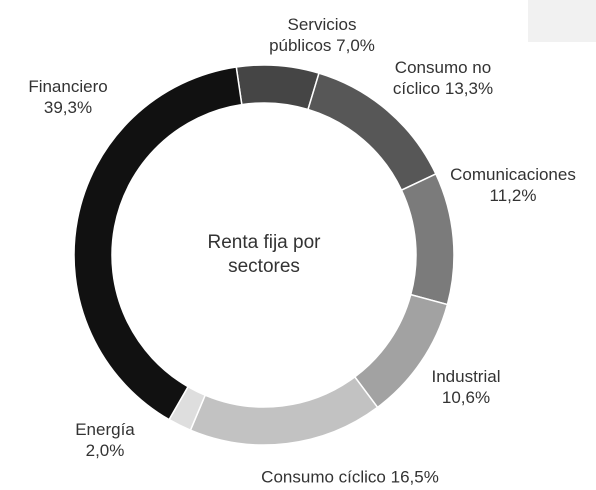  Describe the element at coordinates (68, 107) in the screenshot. I see `value-label: 39,3%` at that location.